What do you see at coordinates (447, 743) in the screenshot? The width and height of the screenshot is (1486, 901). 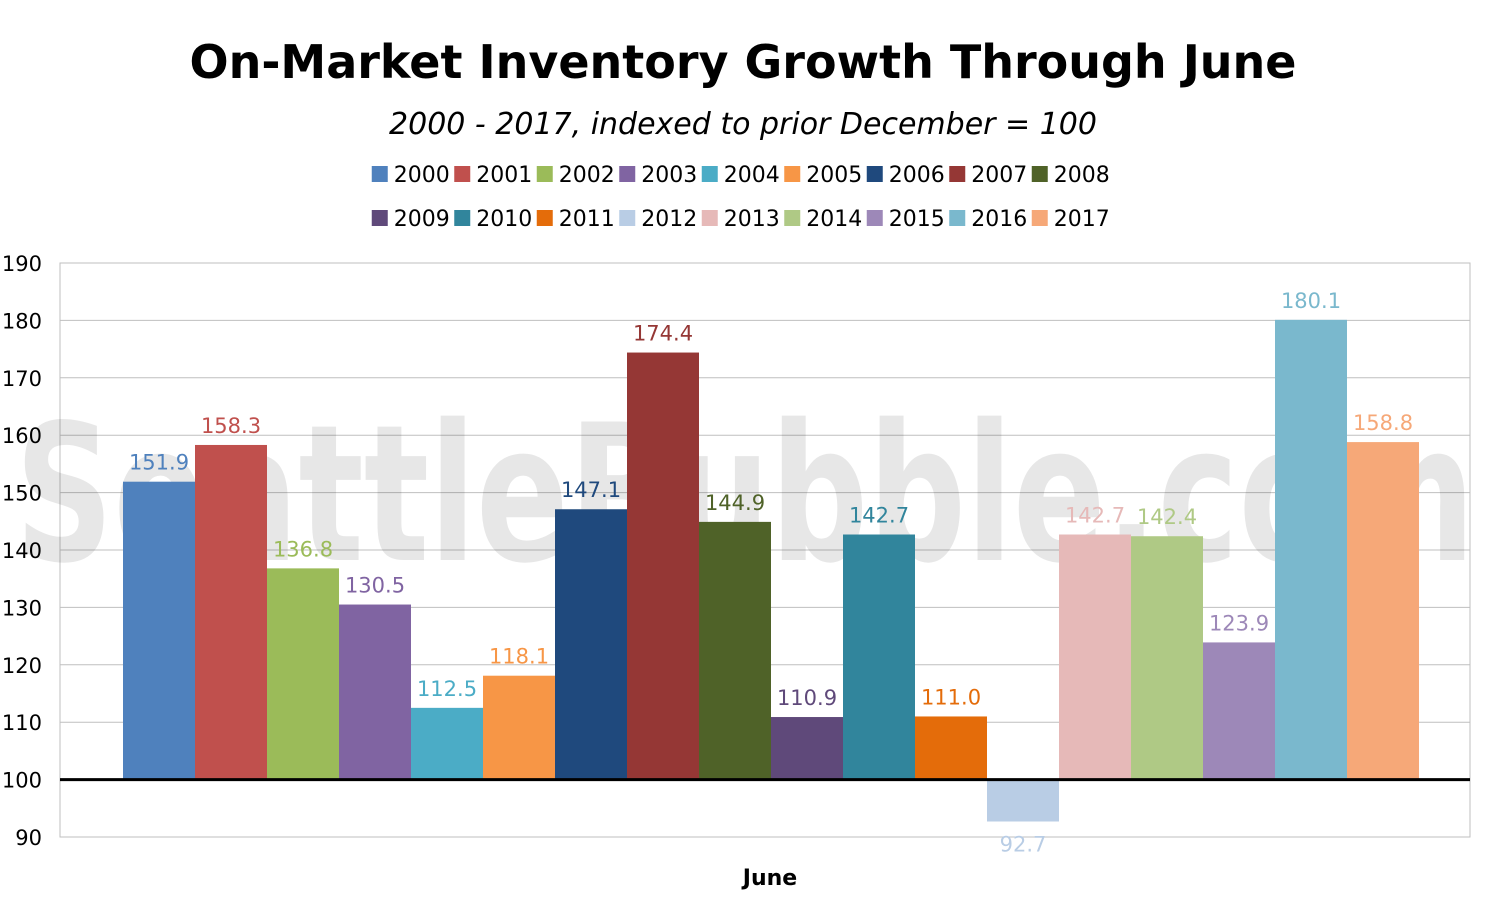 I see `bar-2004` at bounding box center [447, 743].